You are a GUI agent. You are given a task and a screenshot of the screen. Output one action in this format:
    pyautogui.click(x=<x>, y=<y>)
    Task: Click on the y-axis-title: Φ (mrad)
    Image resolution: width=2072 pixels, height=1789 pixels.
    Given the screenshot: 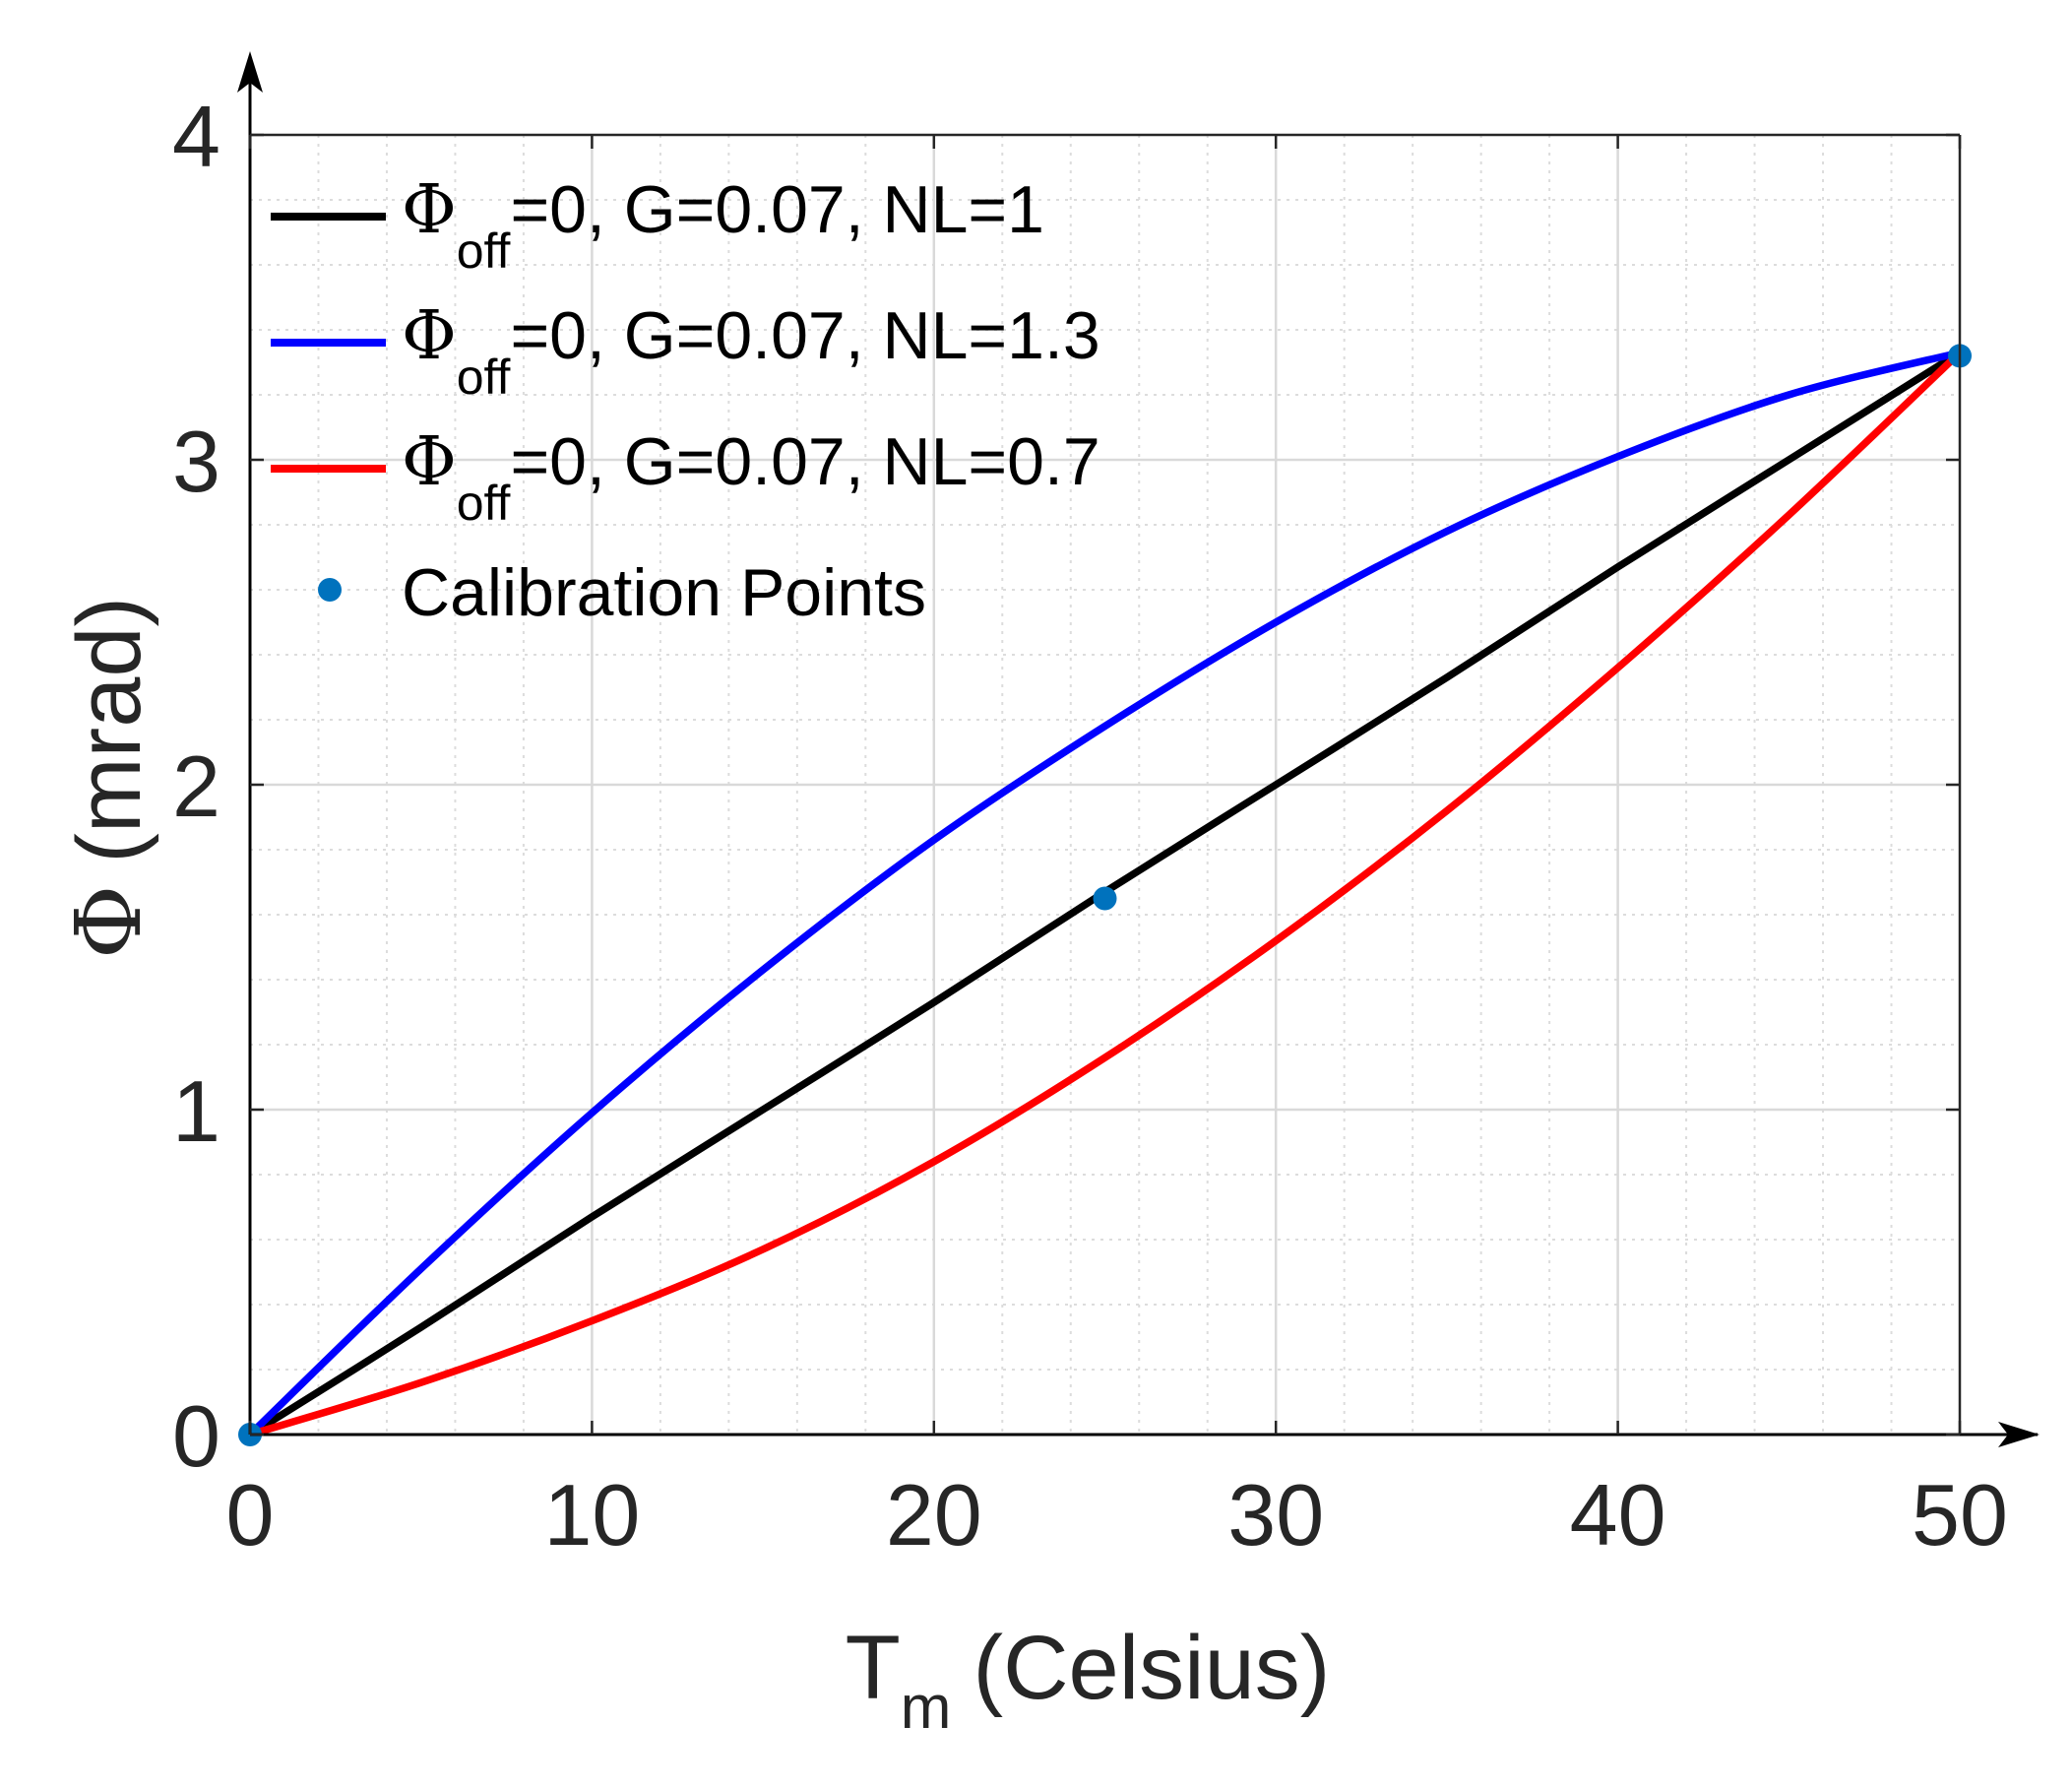 What is the action you would take?
    pyautogui.click(x=108, y=778)
    